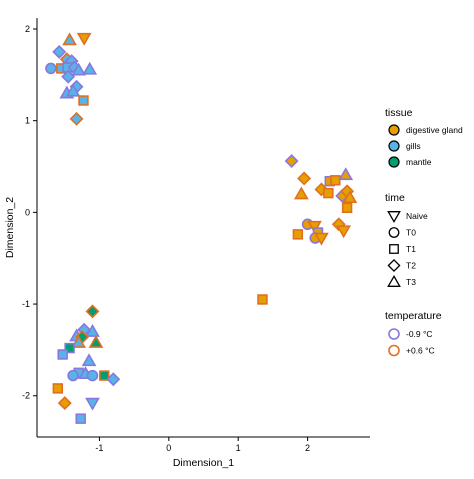 The image size is (474, 479). I want to click on y-tick-label: -2, so click(26, 396).